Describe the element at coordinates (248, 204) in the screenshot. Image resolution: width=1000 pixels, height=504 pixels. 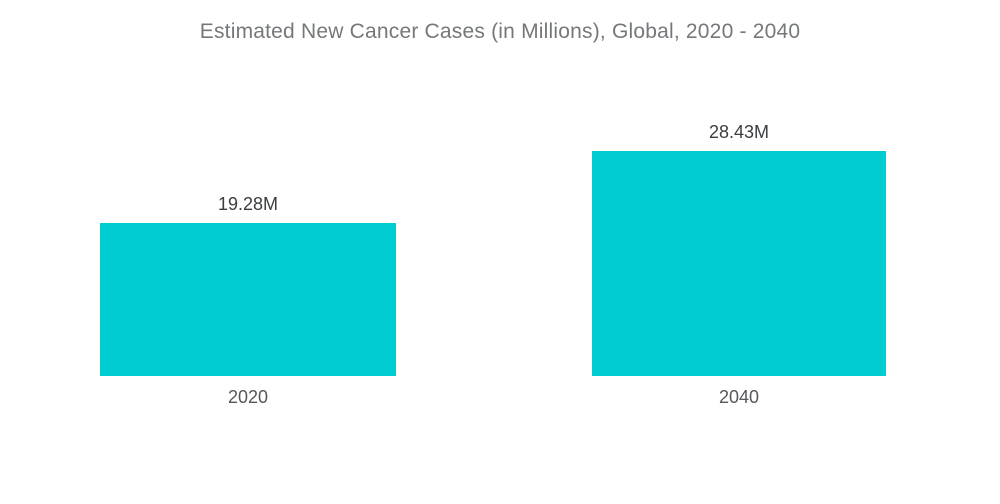
I see `value-label-2020: 19.28M` at that location.